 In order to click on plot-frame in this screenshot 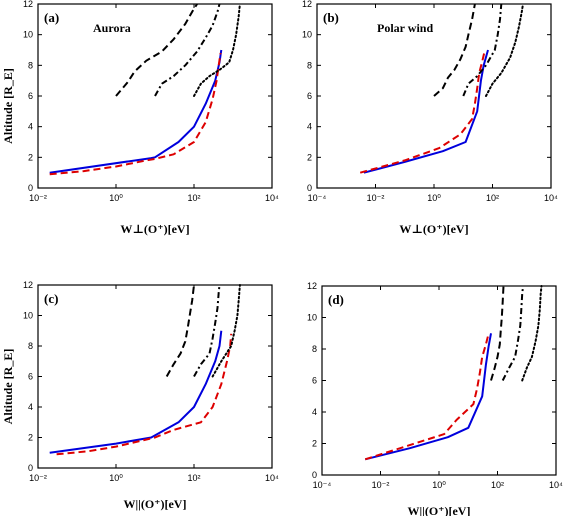, I will do `click(155, 376)`.